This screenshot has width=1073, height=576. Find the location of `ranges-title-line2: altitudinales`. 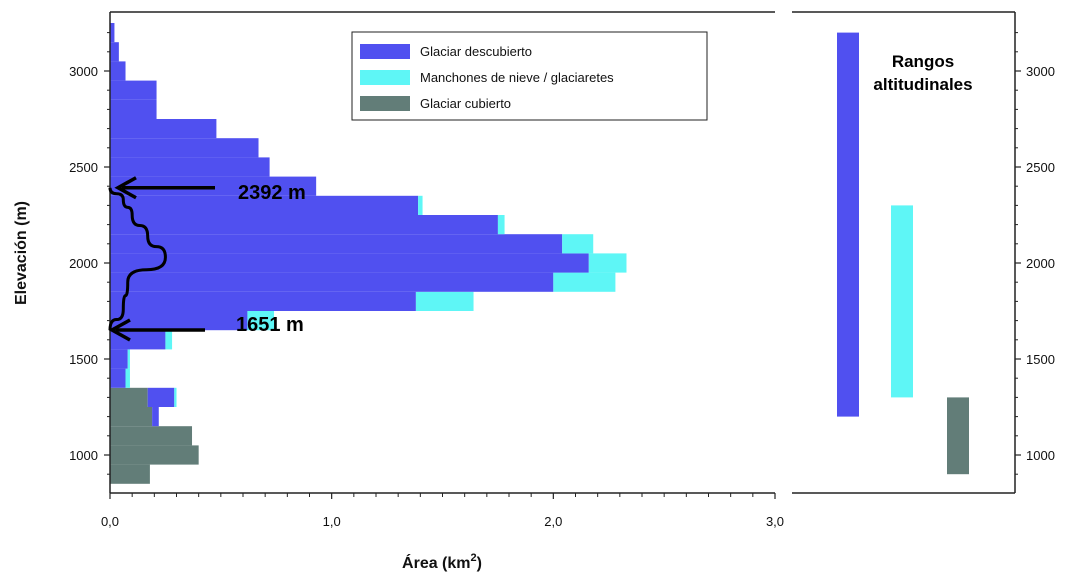

ranges-title-line2: altitudinales is located at coordinates (922, 84).